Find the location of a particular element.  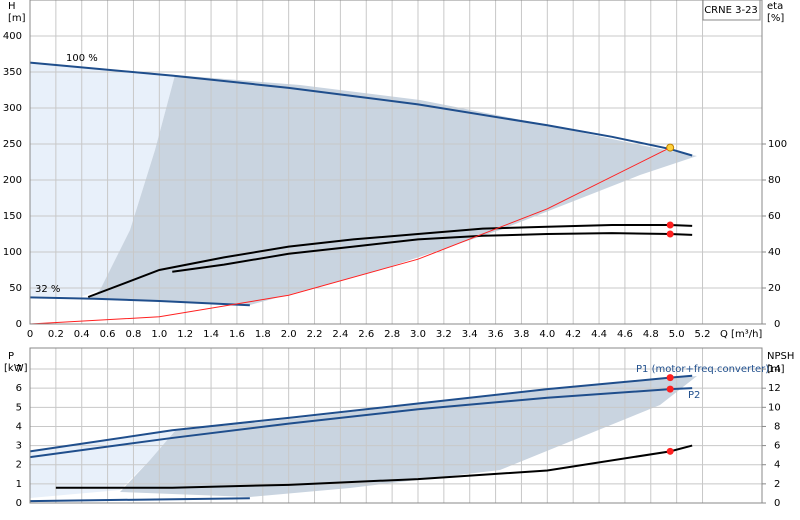

curve-label: 32 % is located at coordinates (47, 289).